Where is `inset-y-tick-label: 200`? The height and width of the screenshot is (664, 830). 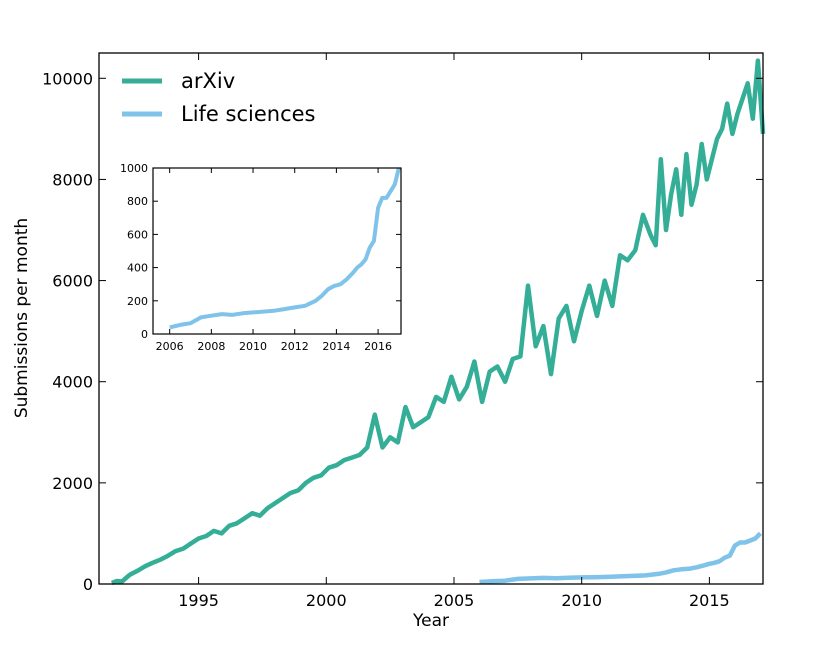
inset-y-tick-label: 200 is located at coordinates (137, 301).